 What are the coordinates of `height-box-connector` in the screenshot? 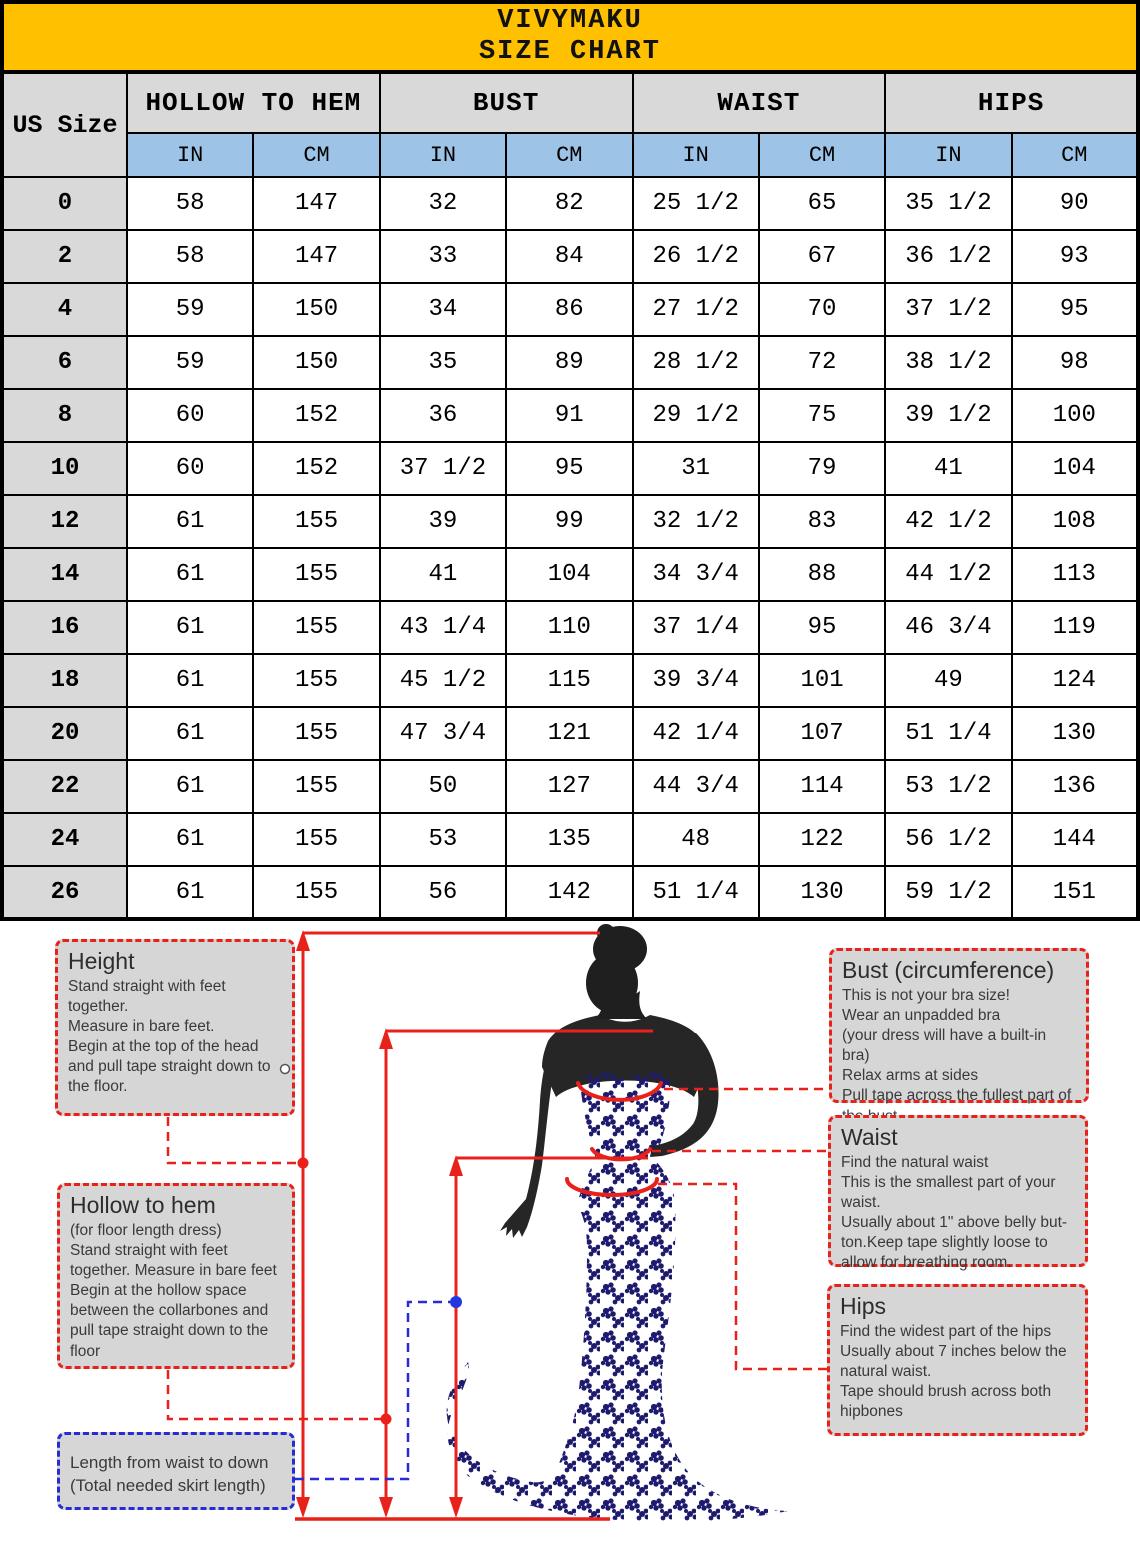 It's located at (232, 1141).